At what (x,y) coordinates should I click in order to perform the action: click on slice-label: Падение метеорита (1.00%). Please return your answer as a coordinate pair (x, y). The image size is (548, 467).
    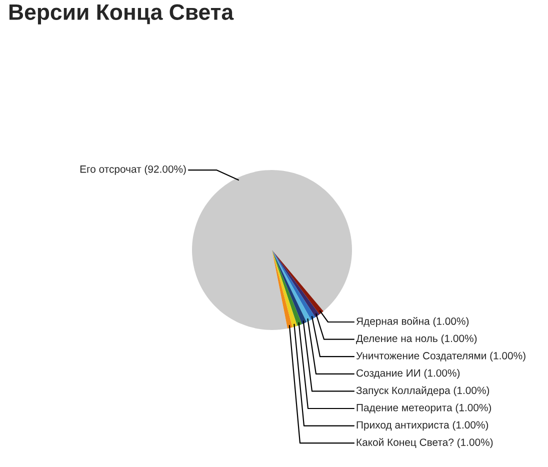
    Looking at the image, I should click on (424, 409).